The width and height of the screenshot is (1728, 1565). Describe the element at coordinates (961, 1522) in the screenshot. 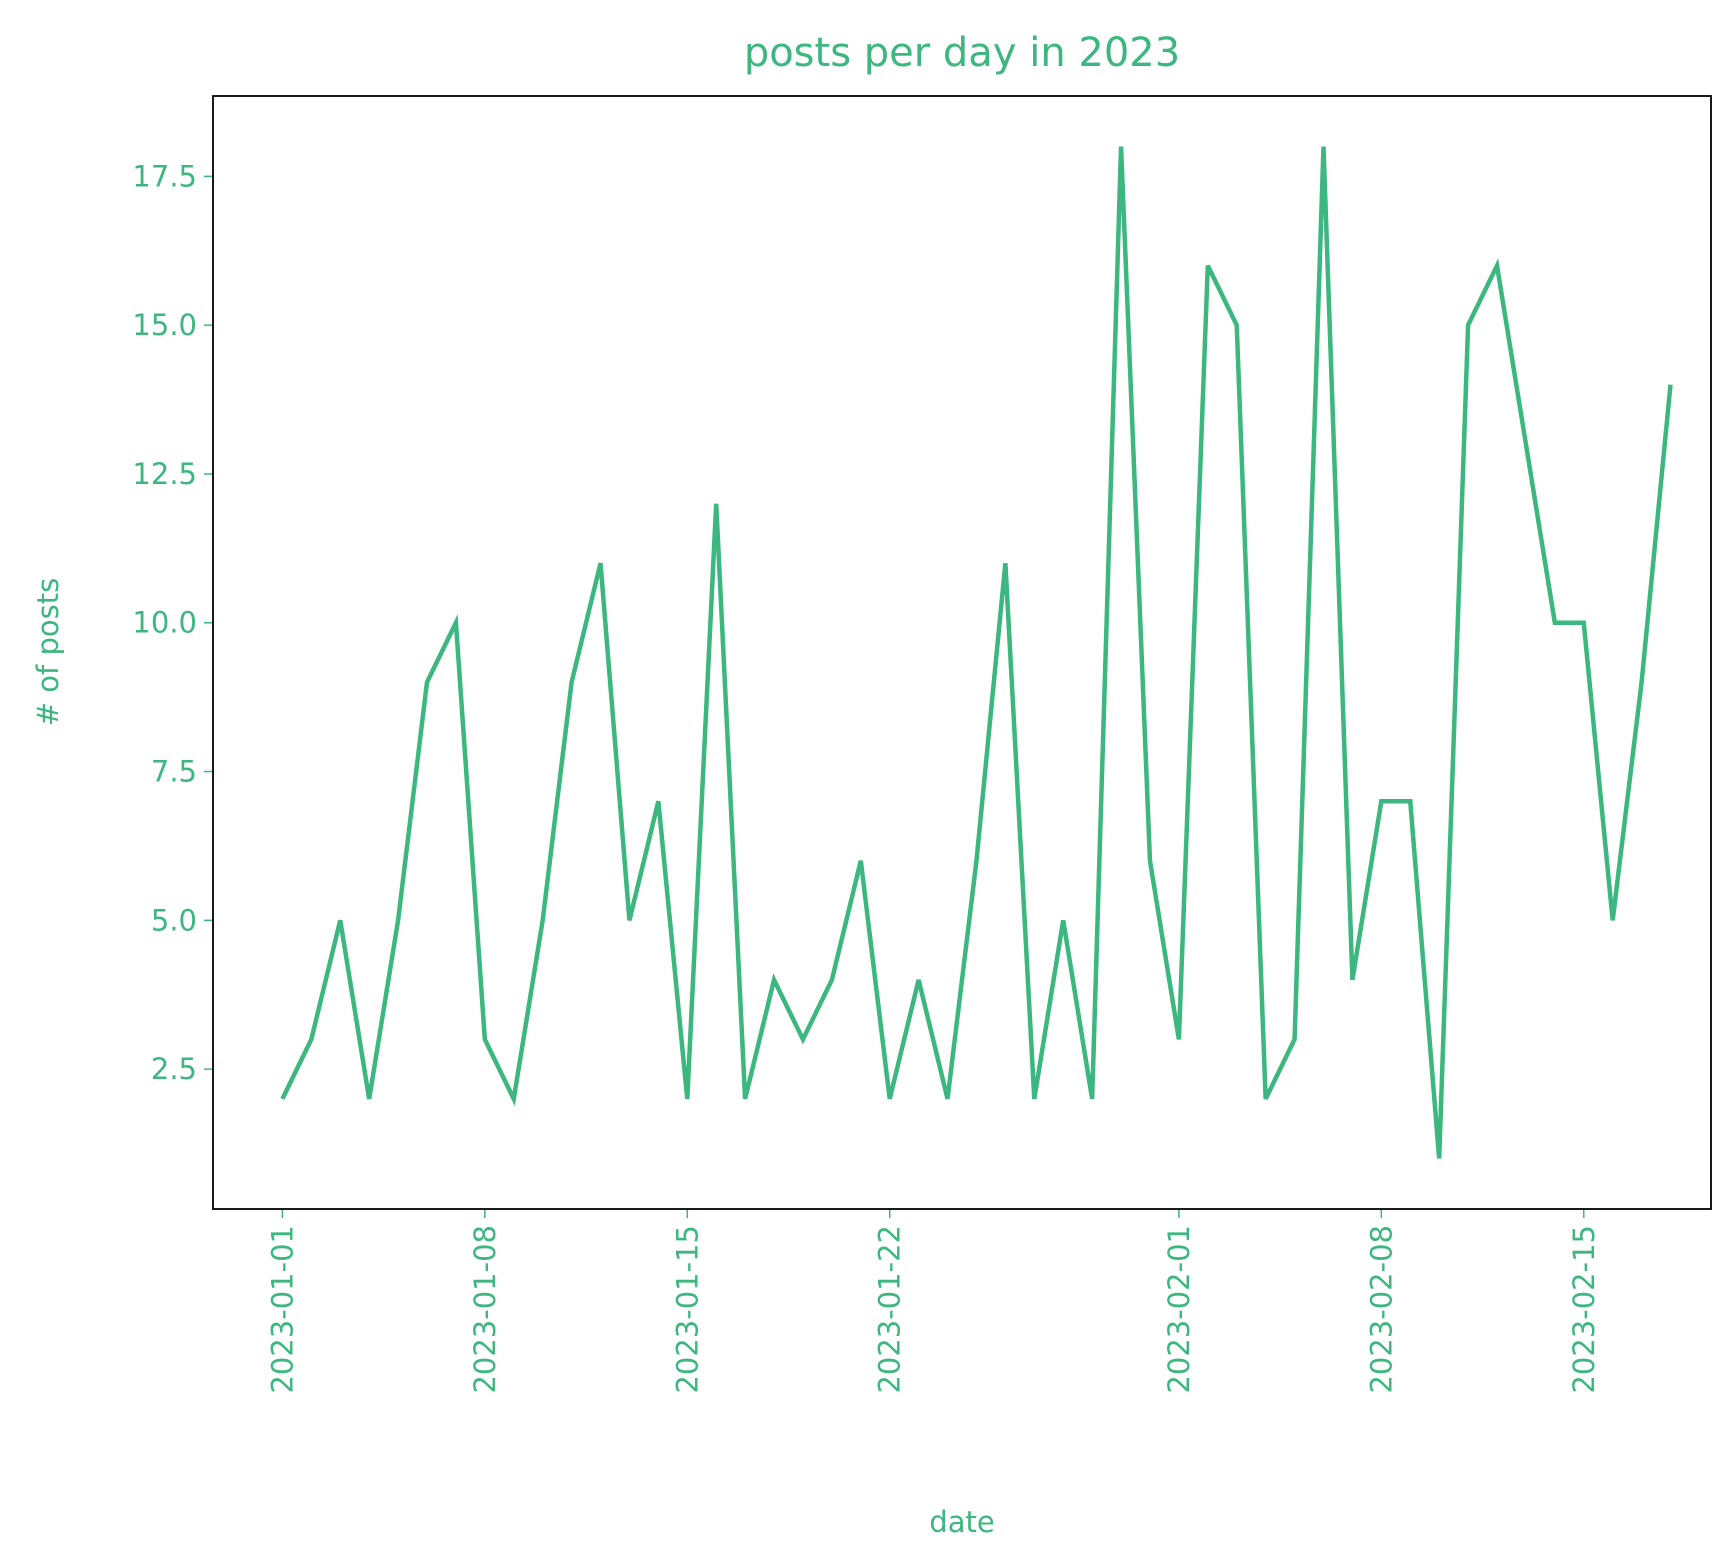

I see `x-axis-label: date` at that location.